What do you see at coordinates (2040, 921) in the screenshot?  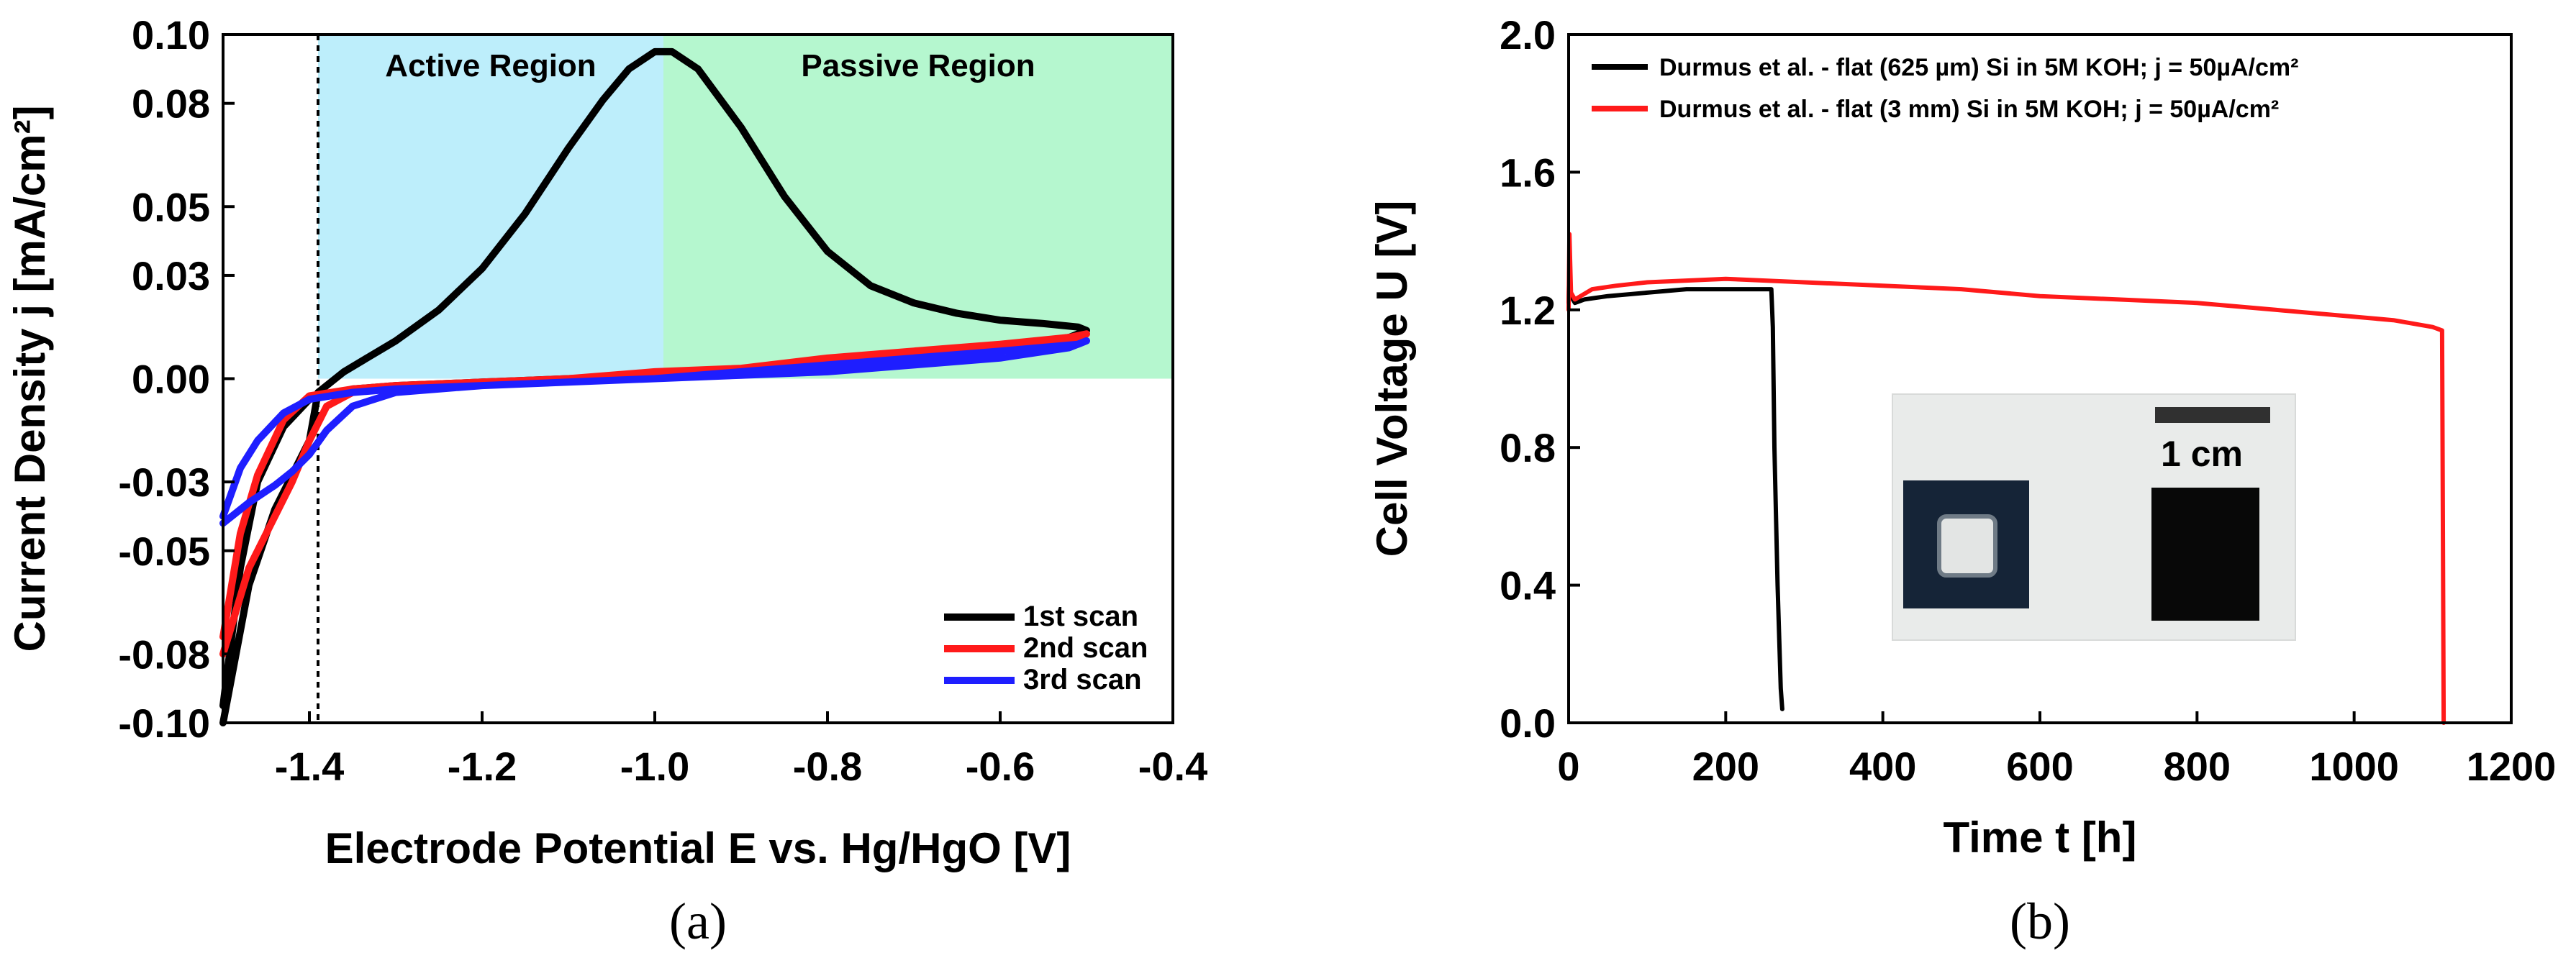 I see `panel-label: (b)` at bounding box center [2040, 921].